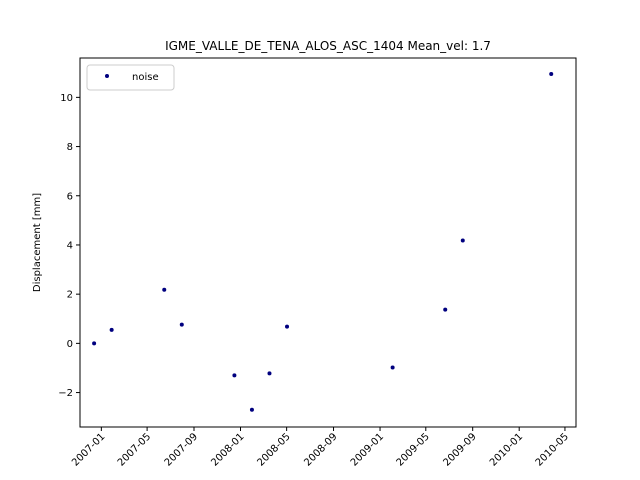 The height and width of the screenshot is (480, 640). I want to click on x-tick-label: 2010-05, so click(552, 449).